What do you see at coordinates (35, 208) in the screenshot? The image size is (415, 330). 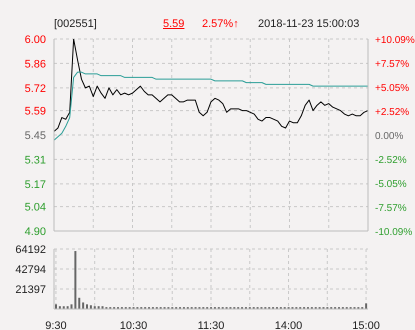 I see `y-tick-label: 5.04` at bounding box center [35, 208].